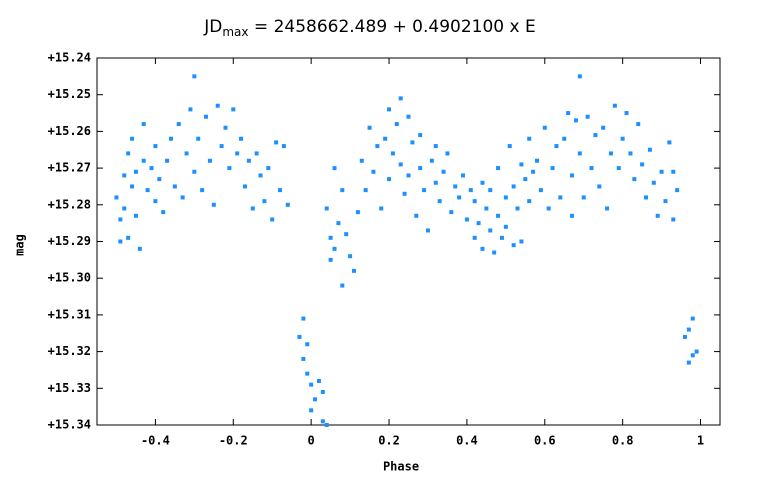 This screenshot has height=499, width=777. Describe the element at coordinates (392, 27) in the screenshot. I see `title-rest: = 2458662.489 + 0.4902100 x E` at that location.